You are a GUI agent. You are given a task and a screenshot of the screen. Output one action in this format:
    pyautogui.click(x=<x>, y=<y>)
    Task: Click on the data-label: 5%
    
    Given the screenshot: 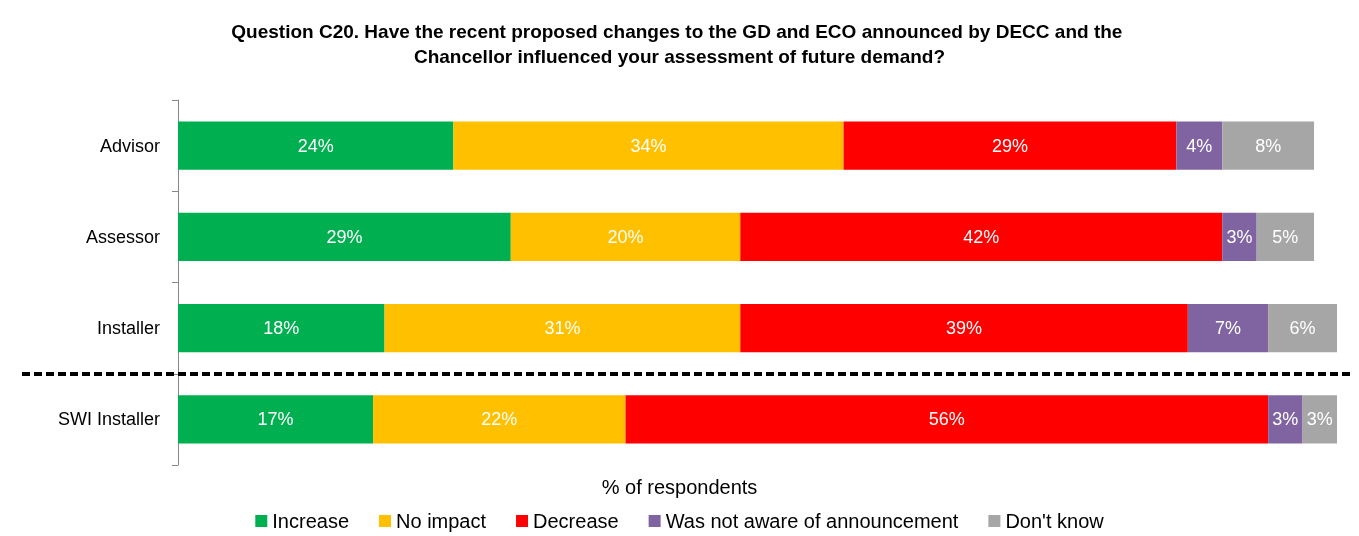 What is the action you would take?
    pyautogui.click(x=1285, y=236)
    